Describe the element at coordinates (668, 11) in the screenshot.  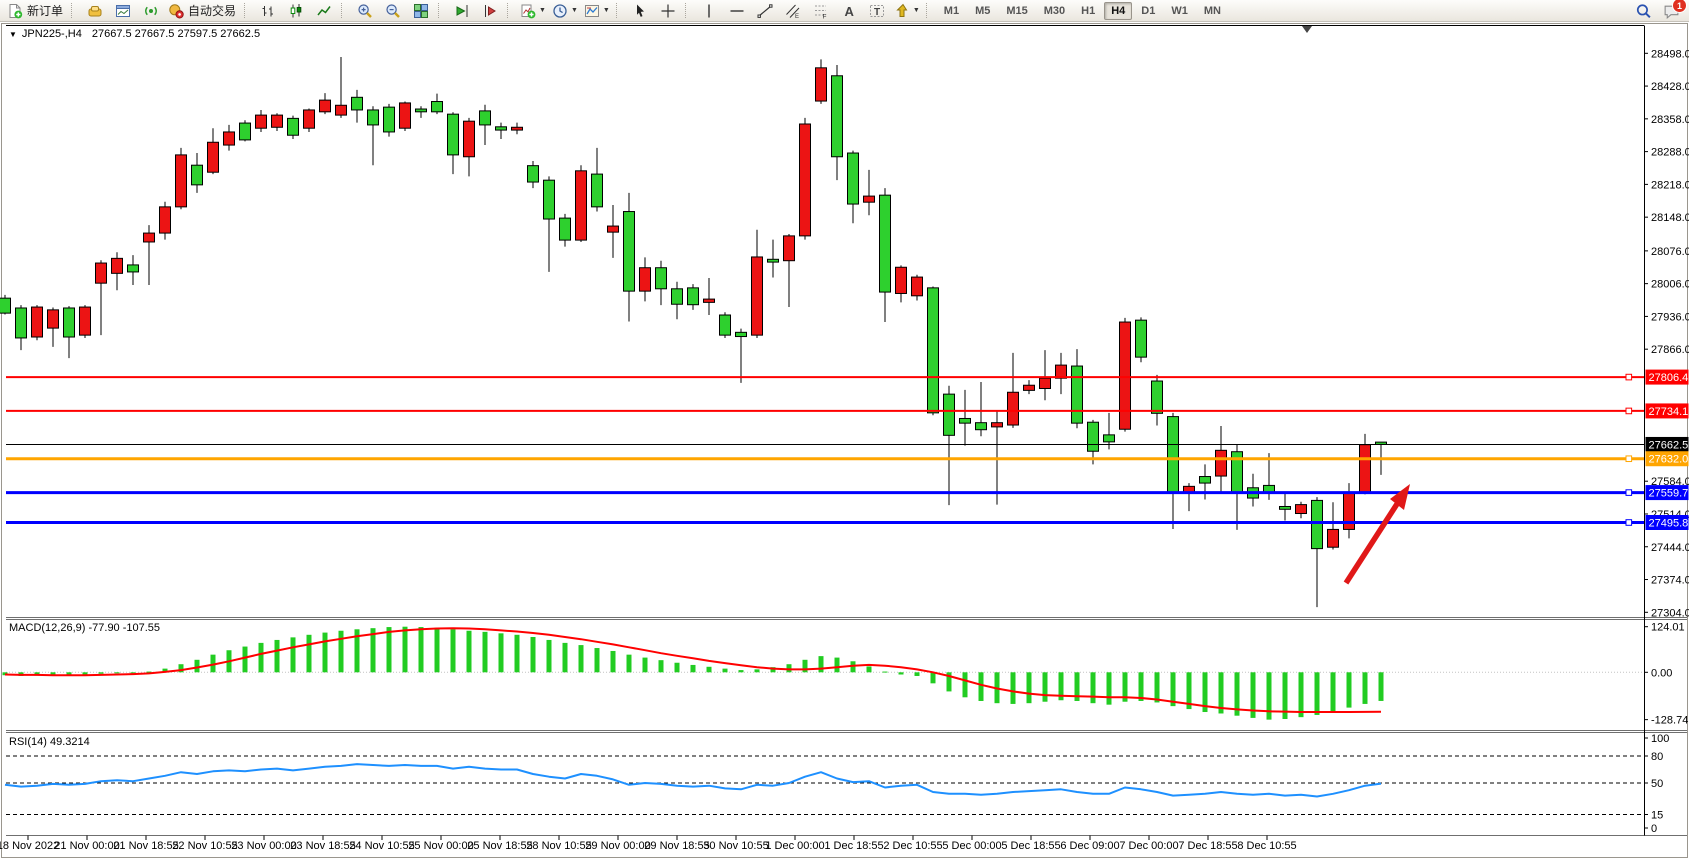
I see `crosshair-button` at that location.